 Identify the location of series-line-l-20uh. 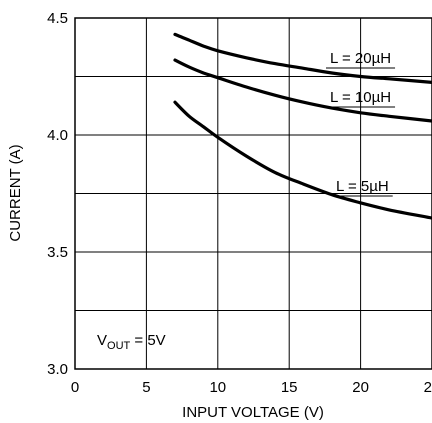
(302, 58).